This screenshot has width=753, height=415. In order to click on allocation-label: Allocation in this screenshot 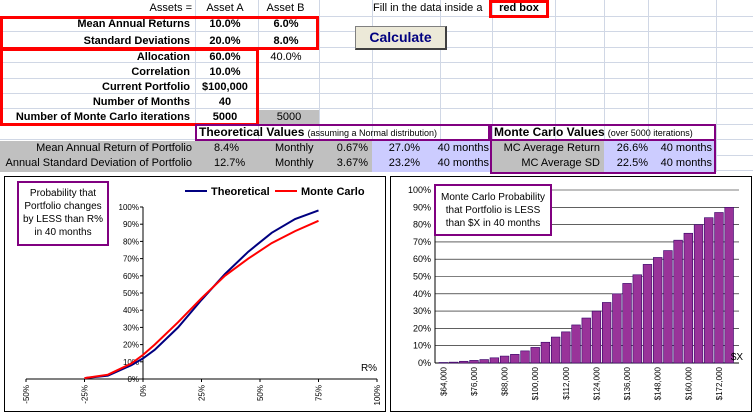, I will do `click(163, 57)`.